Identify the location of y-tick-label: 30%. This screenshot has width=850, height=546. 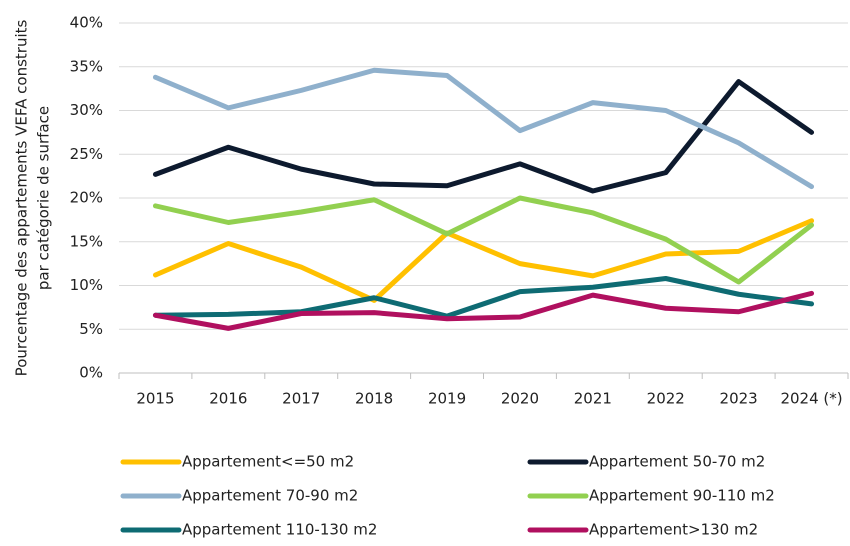
(86, 110).